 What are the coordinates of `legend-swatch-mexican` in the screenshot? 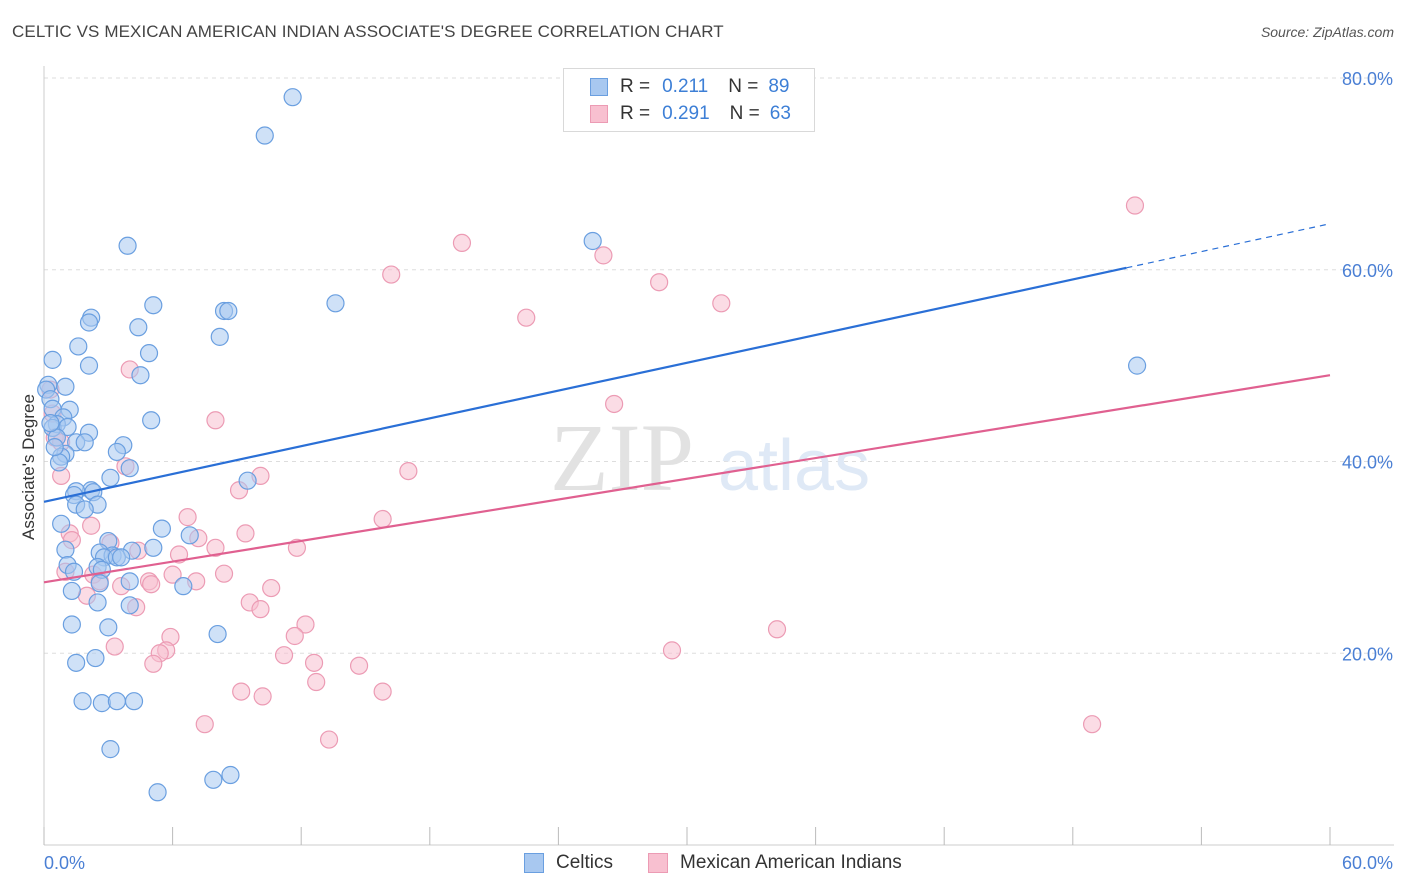 It's located at (599, 114).